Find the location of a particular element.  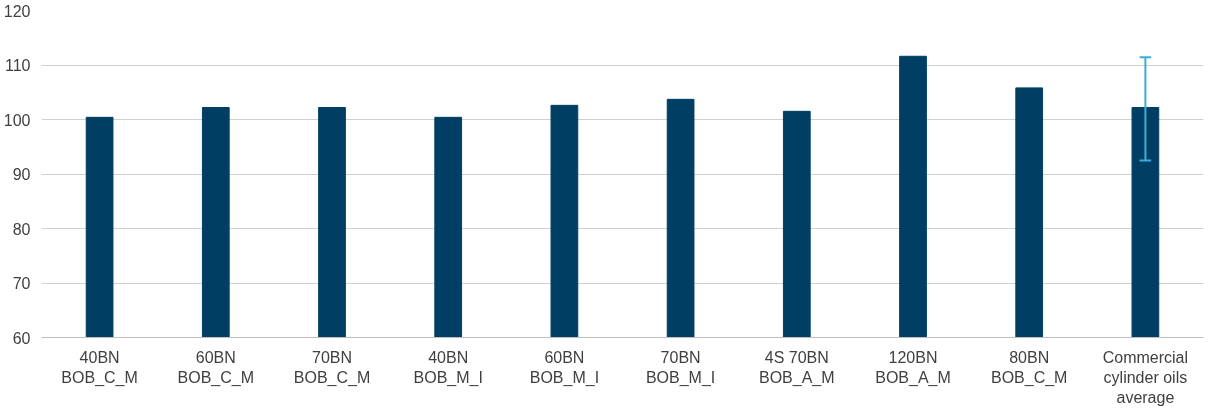

x-tick-label: 120BN BOB_A_M is located at coordinates (913, 367).